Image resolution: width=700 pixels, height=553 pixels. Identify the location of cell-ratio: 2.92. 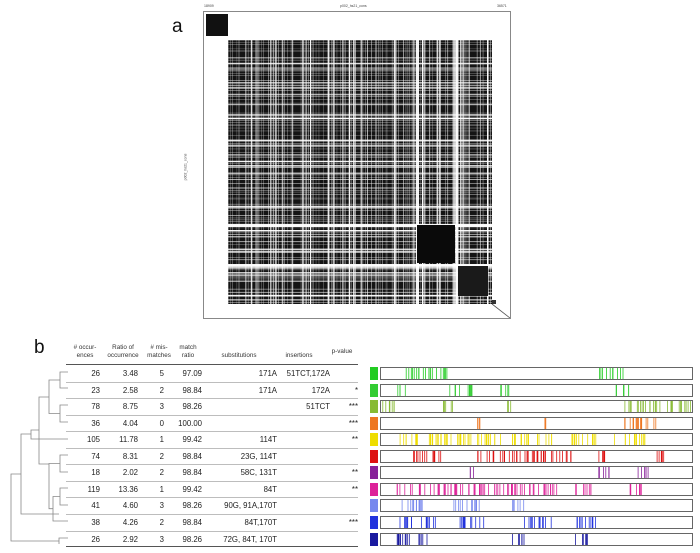
(130, 539).